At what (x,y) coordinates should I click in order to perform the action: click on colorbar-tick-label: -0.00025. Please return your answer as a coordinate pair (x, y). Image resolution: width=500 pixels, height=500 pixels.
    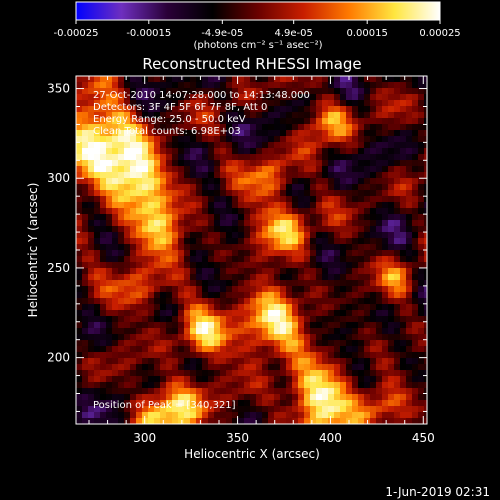
    Looking at the image, I should click on (76, 33).